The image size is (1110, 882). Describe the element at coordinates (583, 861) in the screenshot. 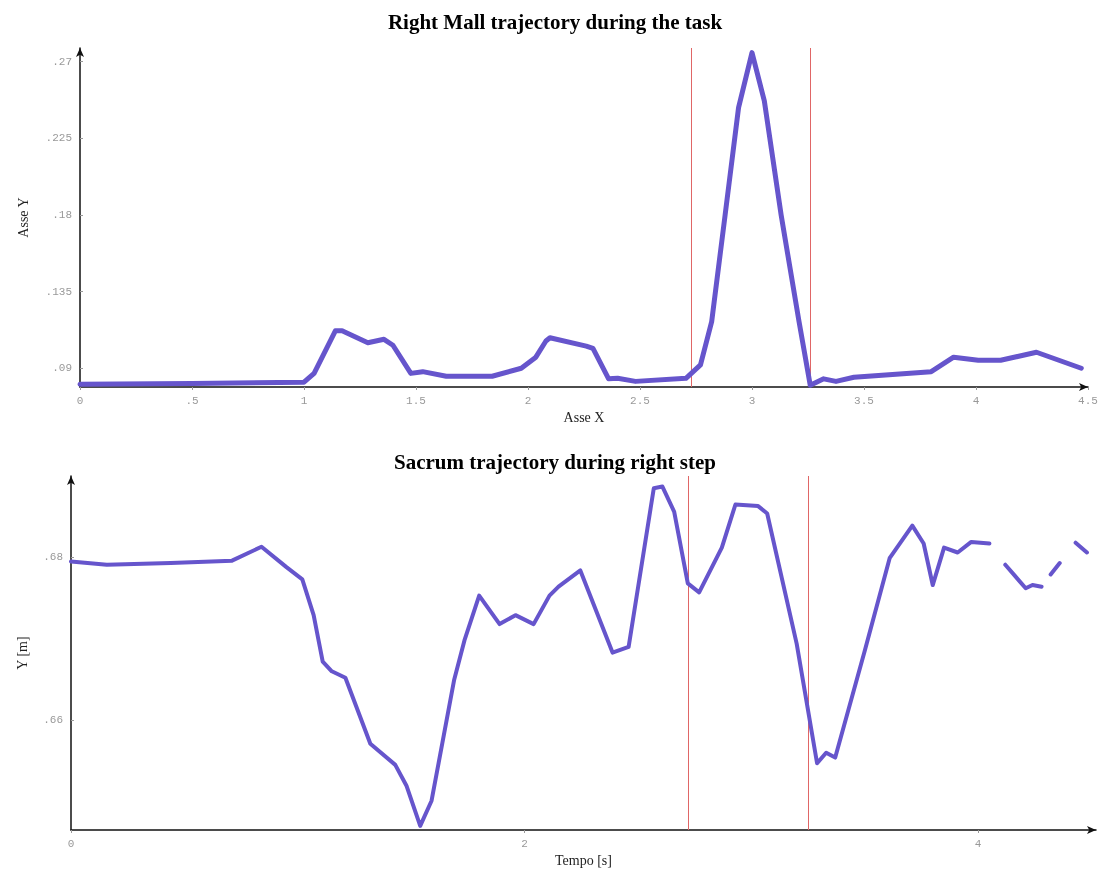

I see `x-axis-title: Tempo [s]` at that location.